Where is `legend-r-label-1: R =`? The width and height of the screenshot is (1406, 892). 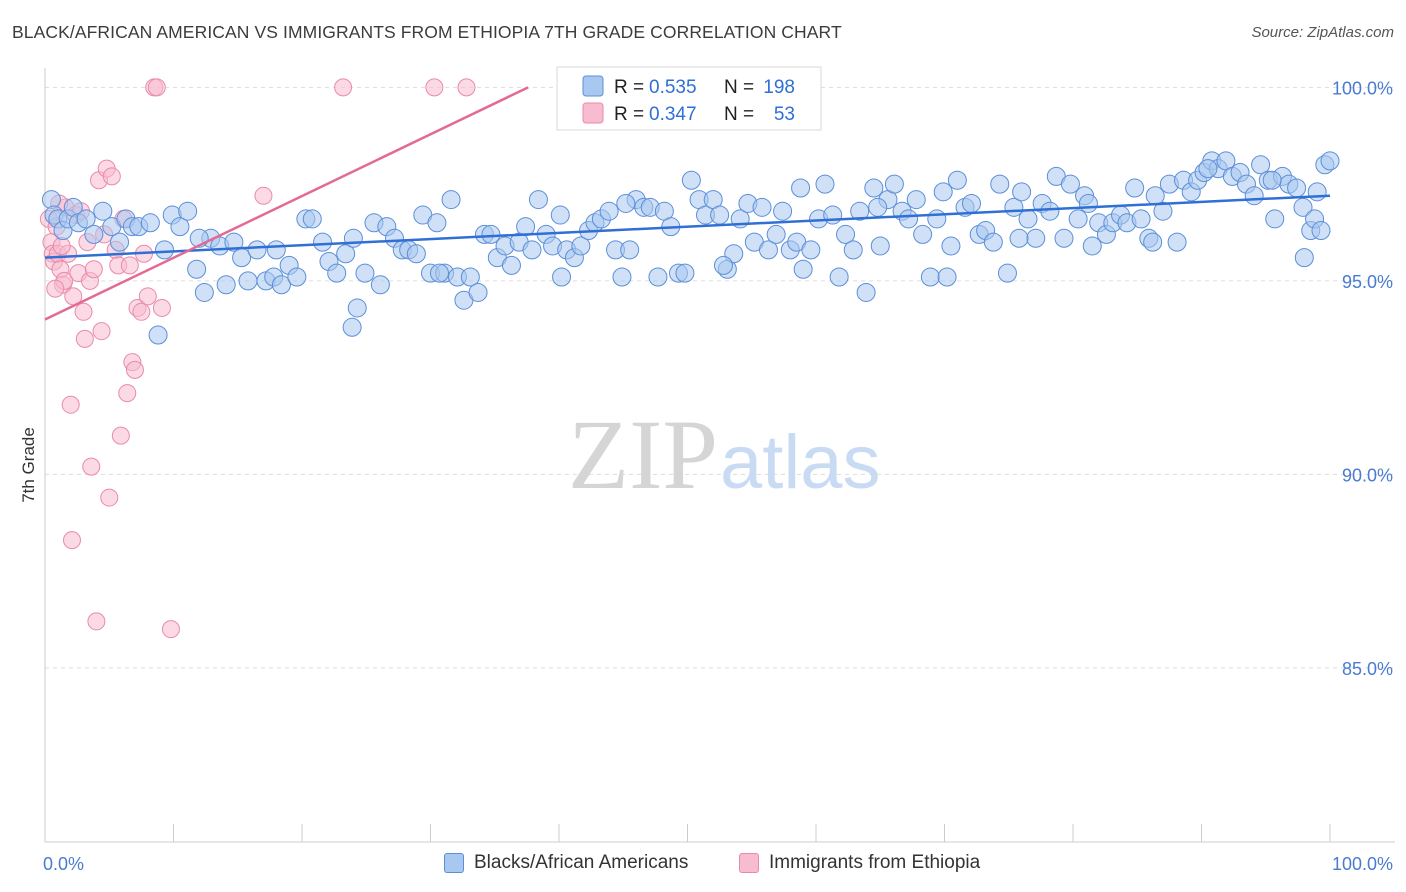 legend-r-label-1: R = is located at coordinates (629, 87).